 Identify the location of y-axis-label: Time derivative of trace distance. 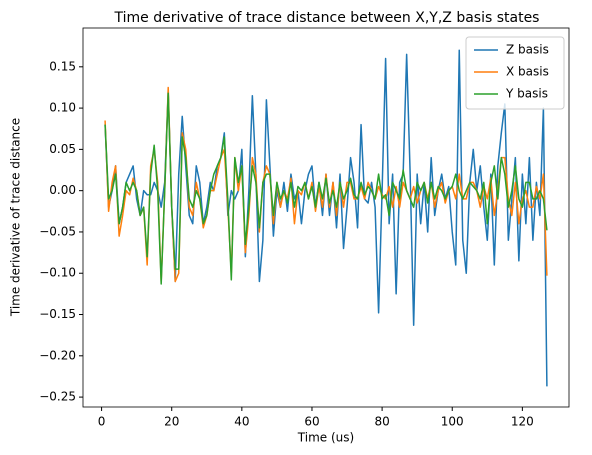
(16, 217).